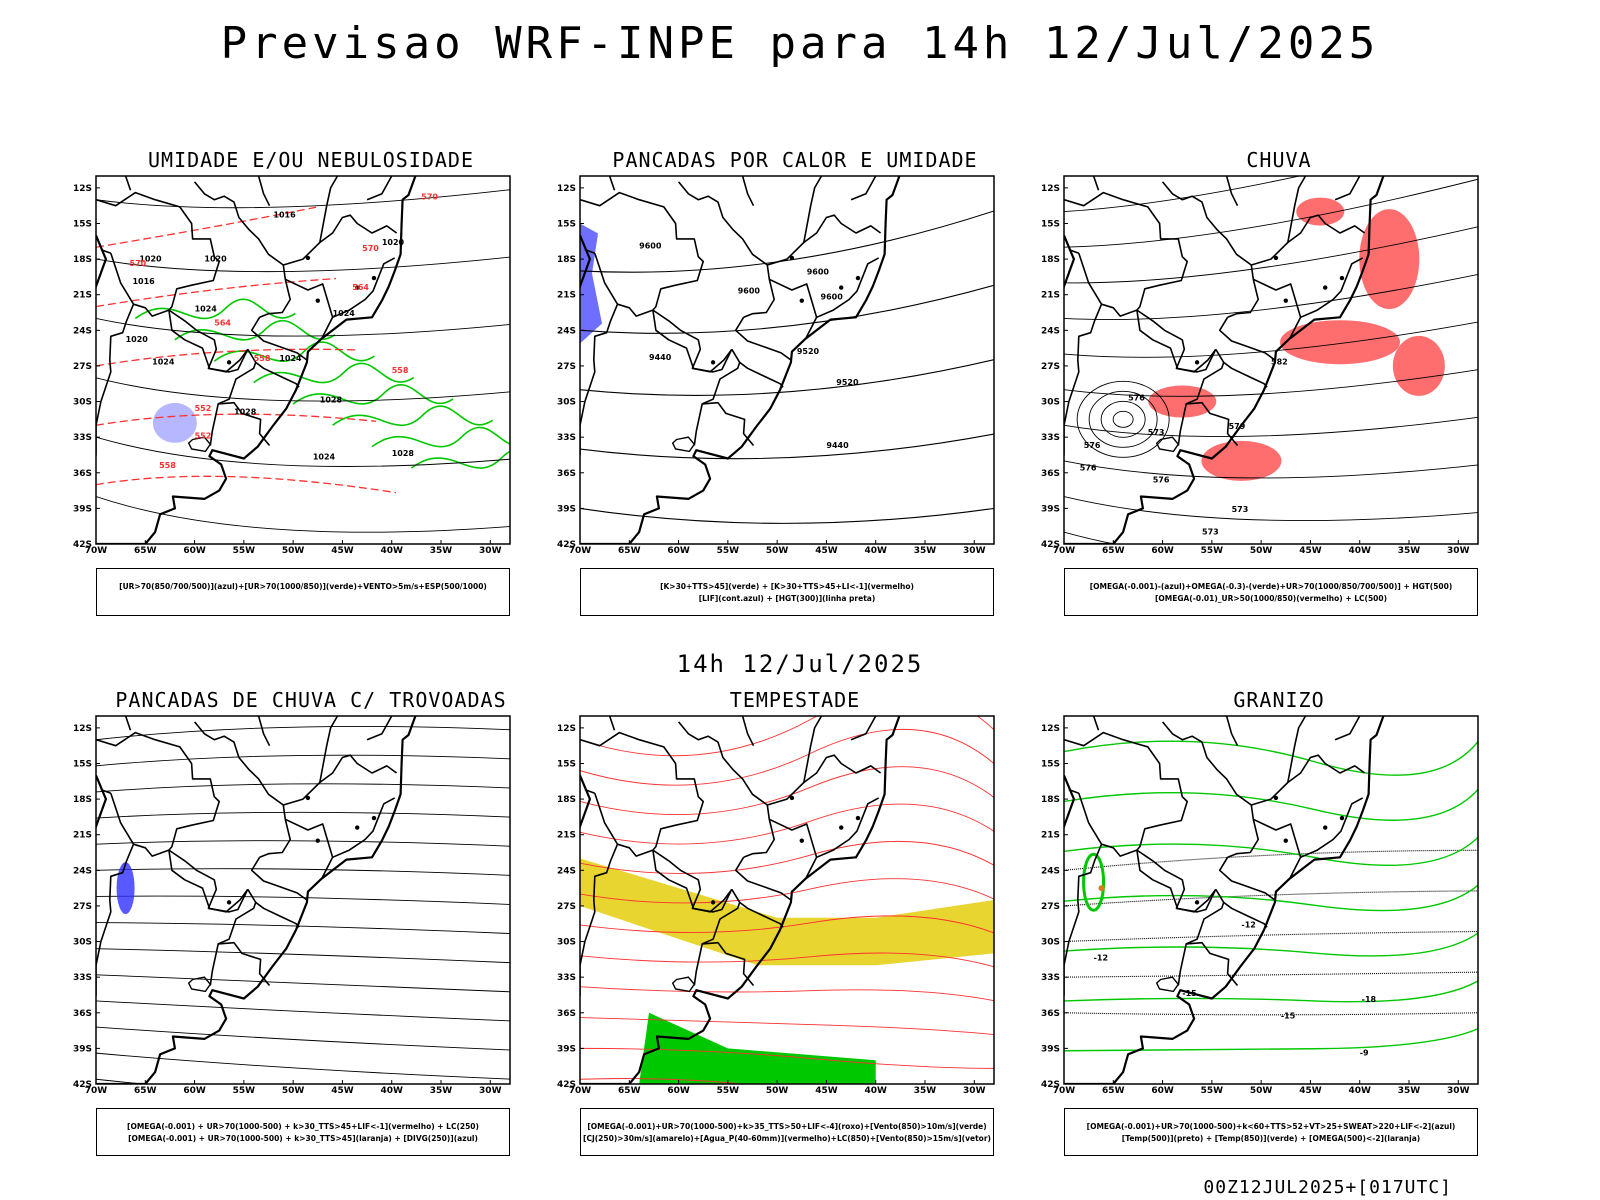  What do you see at coordinates (591, 283) in the screenshot?
I see `lif-blue-area` at bounding box center [591, 283].